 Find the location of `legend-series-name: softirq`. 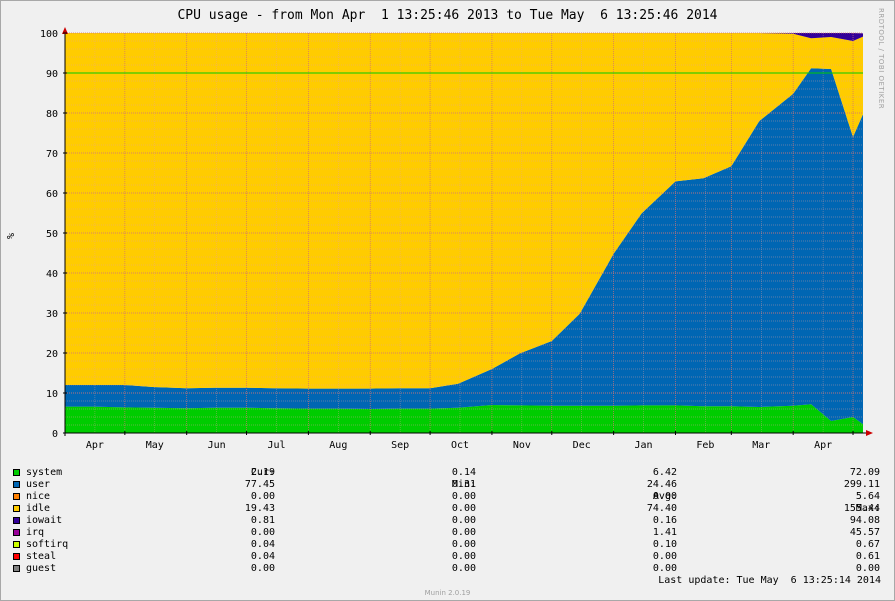

legend-series-name: softirq is located at coordinates (47, 544).